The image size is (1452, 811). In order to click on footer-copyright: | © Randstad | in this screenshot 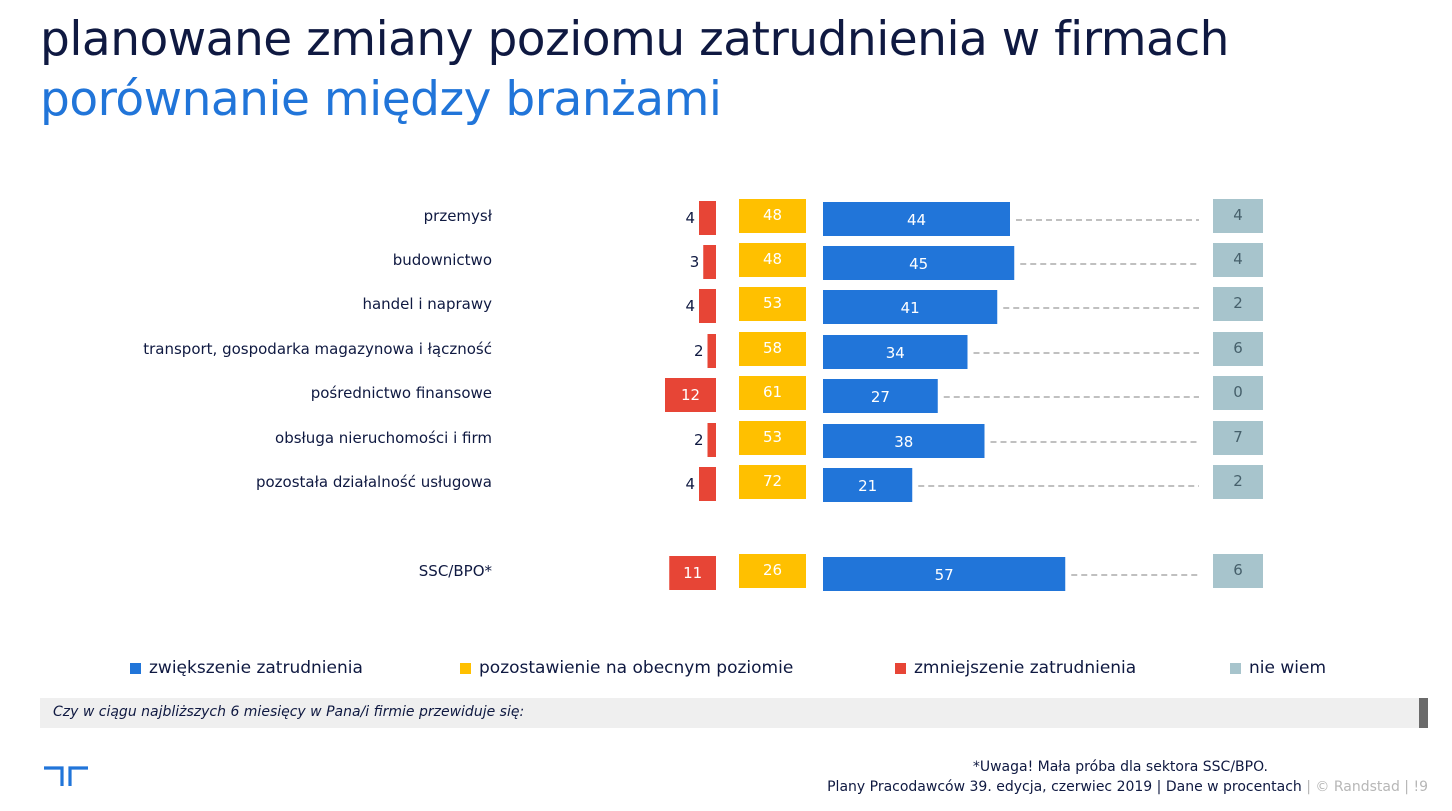, I will do `click(1358, 787)`.